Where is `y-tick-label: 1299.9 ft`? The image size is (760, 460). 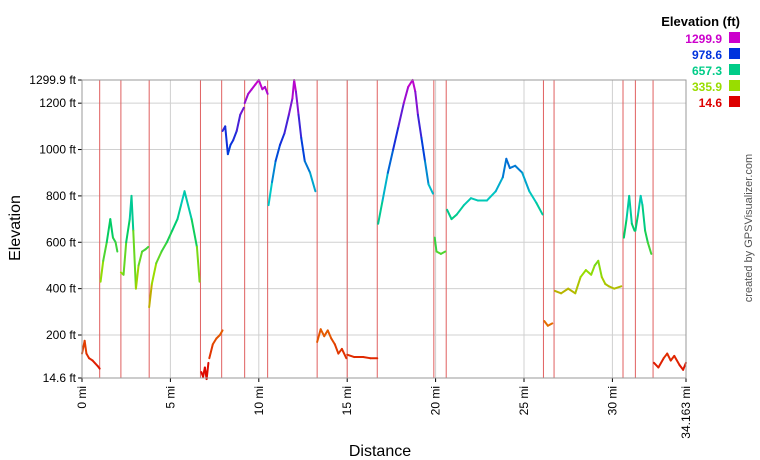
y-tick-label: 1299.9 ft is located at coordinates (52, 80).